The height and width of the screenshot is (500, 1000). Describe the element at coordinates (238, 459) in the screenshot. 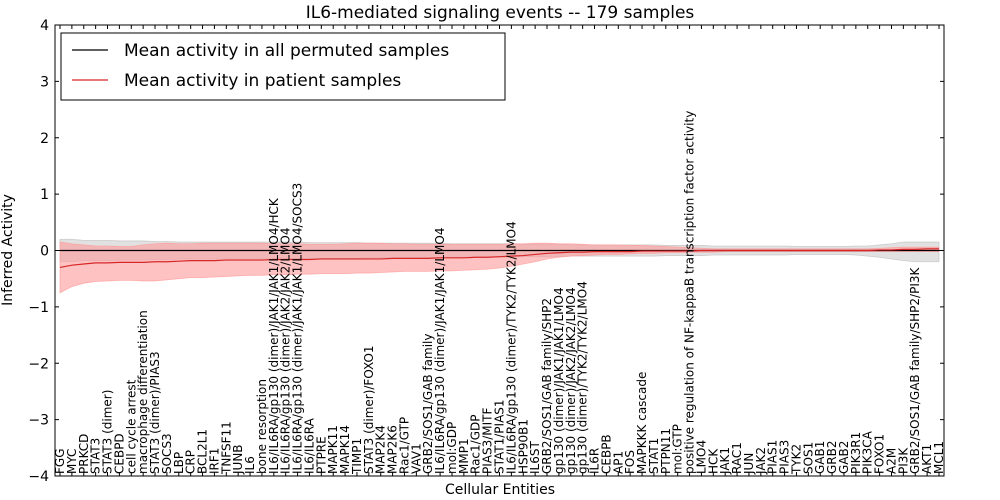

I see `category-label: JUNB` at that location.